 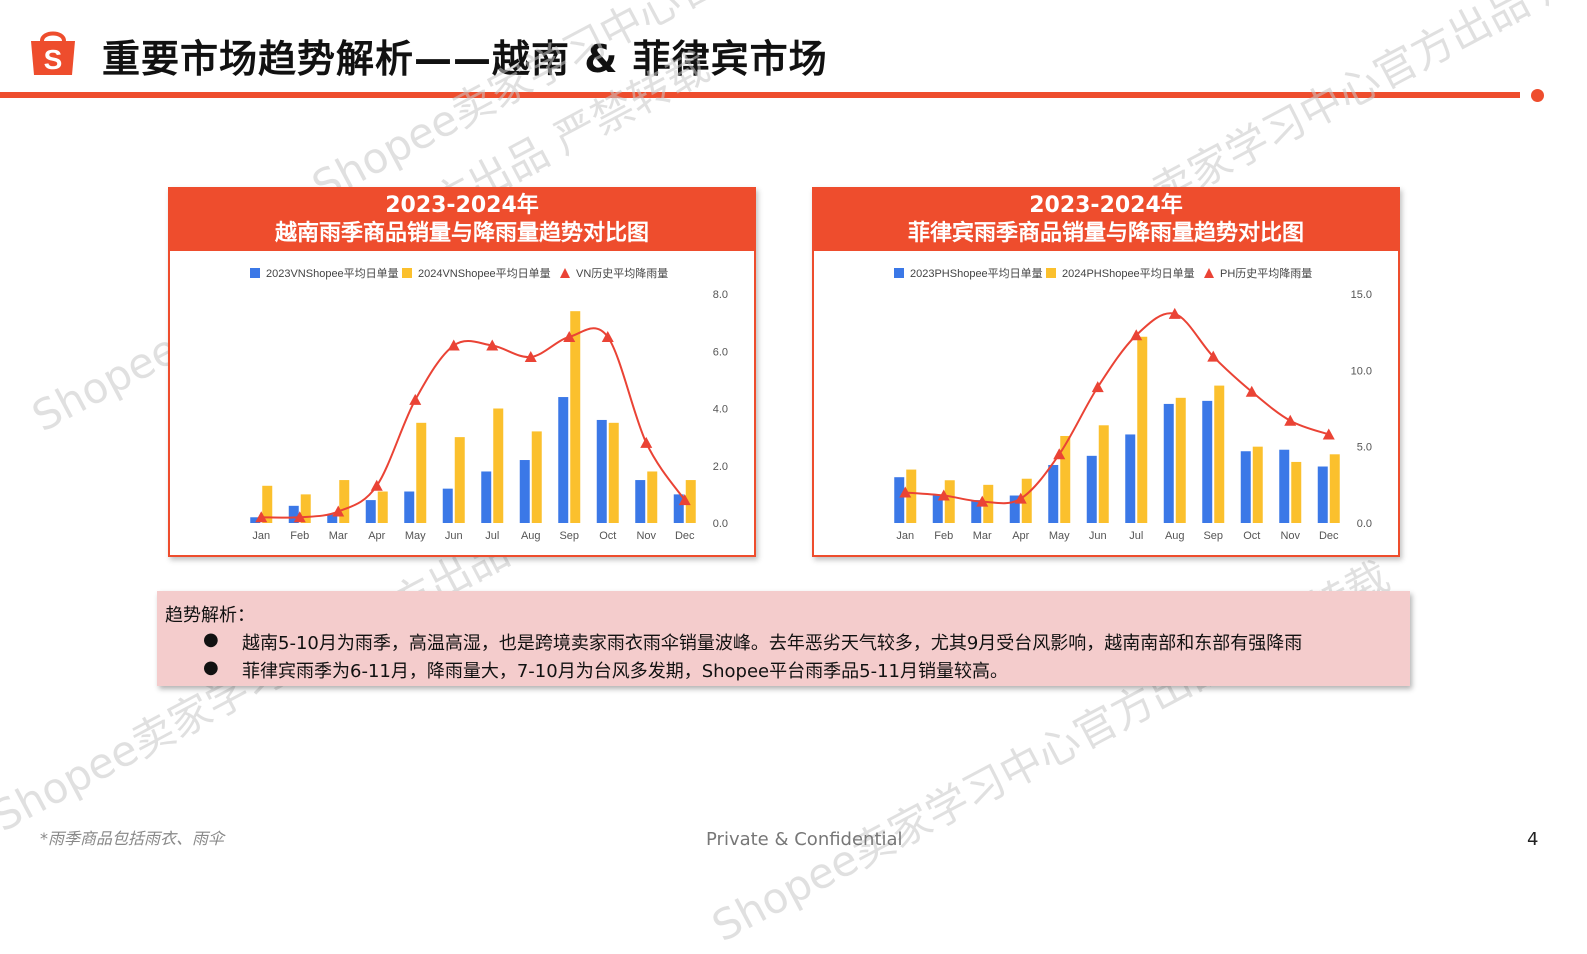 I want to click on x-tick-label: Aug, so click(x=531, y=536).